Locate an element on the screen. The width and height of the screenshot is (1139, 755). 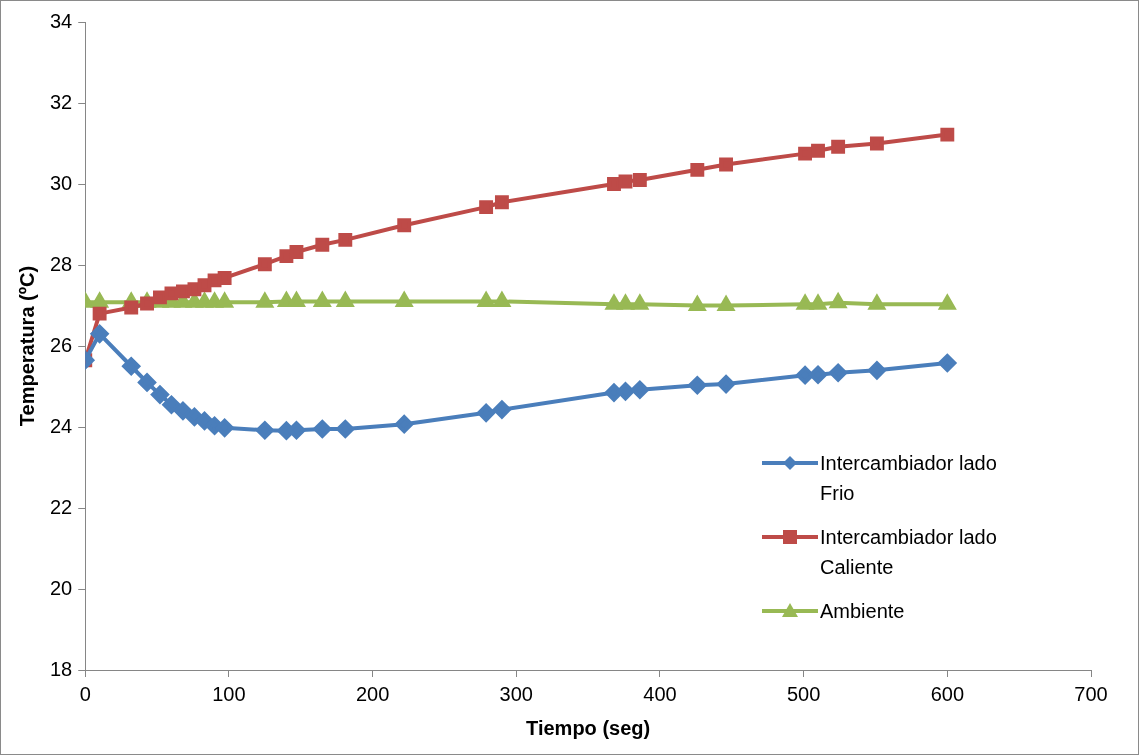
y-tick-label: 28 is located at coordinates (61, 263).